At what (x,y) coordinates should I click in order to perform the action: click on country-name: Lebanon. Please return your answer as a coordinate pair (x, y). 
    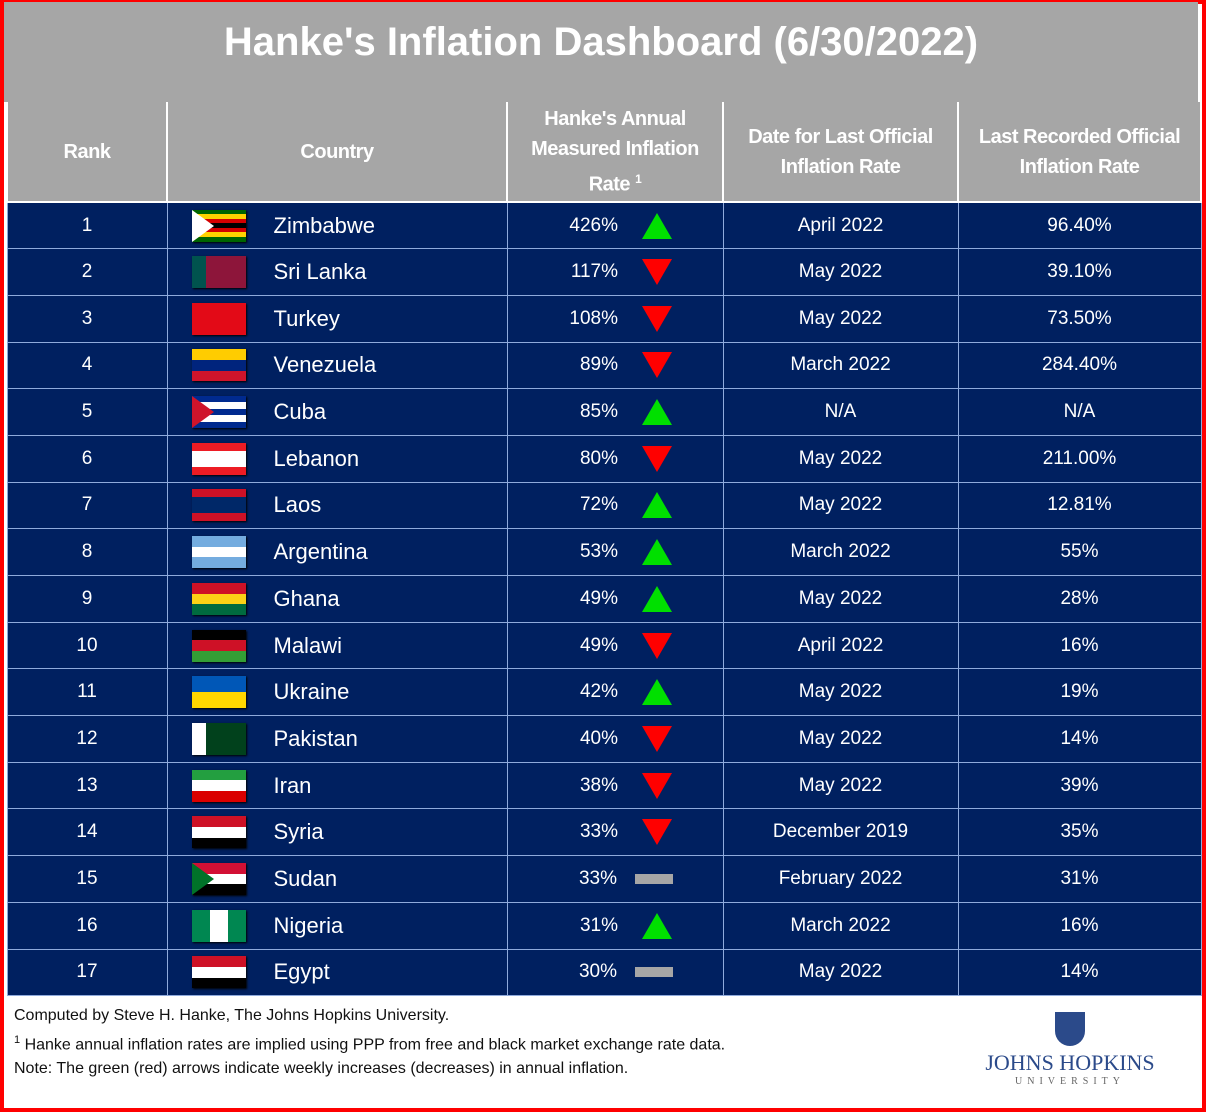
    Looking at the image, I should click on (316, 458).